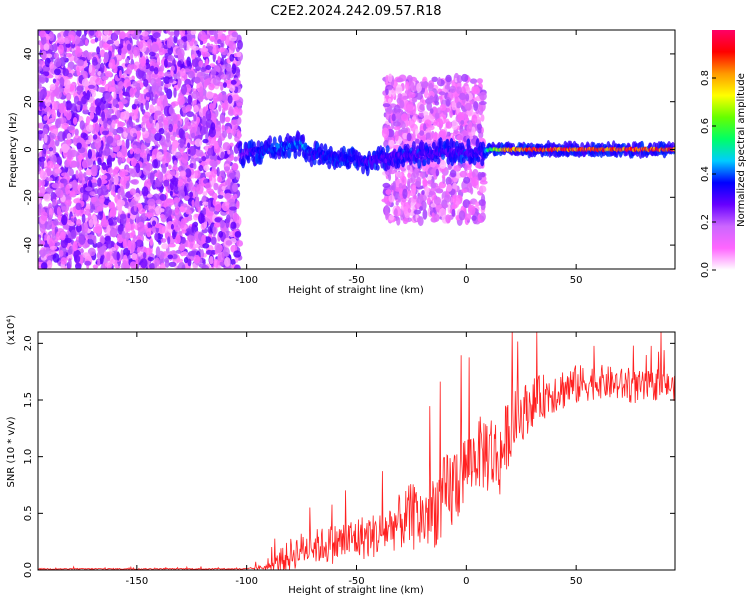 The height and width of the screenshot is (600, 750). Describe the element at coordinates (270, 140) in the screenshot. I see `ridge-halo` at that location.